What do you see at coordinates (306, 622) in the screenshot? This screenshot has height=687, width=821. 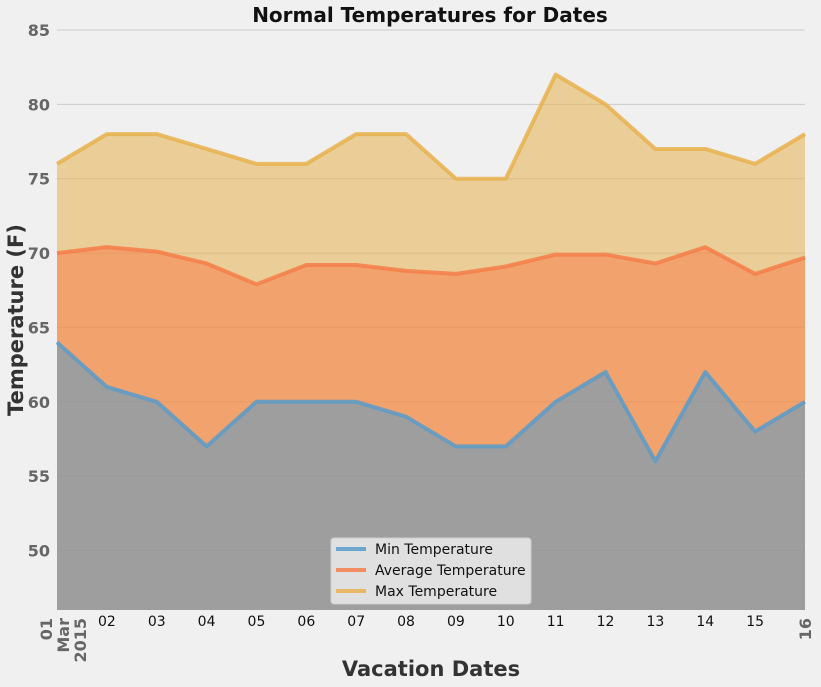 I see `x-tick-label: 06` at bounding box center [306, 622].